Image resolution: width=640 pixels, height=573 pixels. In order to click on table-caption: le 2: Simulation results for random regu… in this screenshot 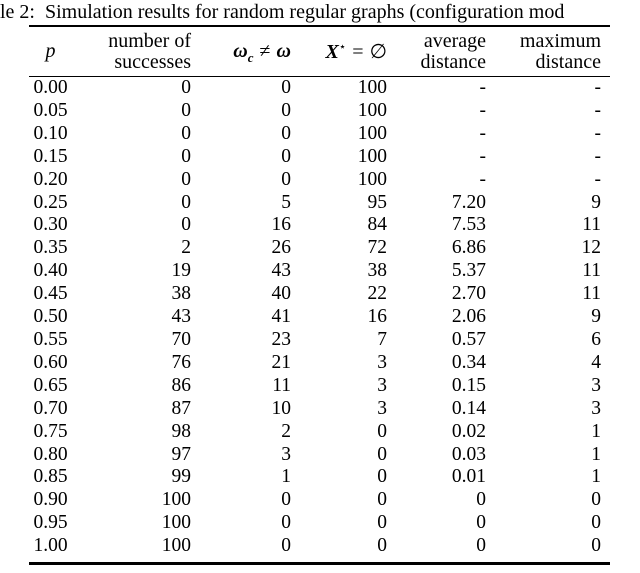, I will do `click(282, 12)`.